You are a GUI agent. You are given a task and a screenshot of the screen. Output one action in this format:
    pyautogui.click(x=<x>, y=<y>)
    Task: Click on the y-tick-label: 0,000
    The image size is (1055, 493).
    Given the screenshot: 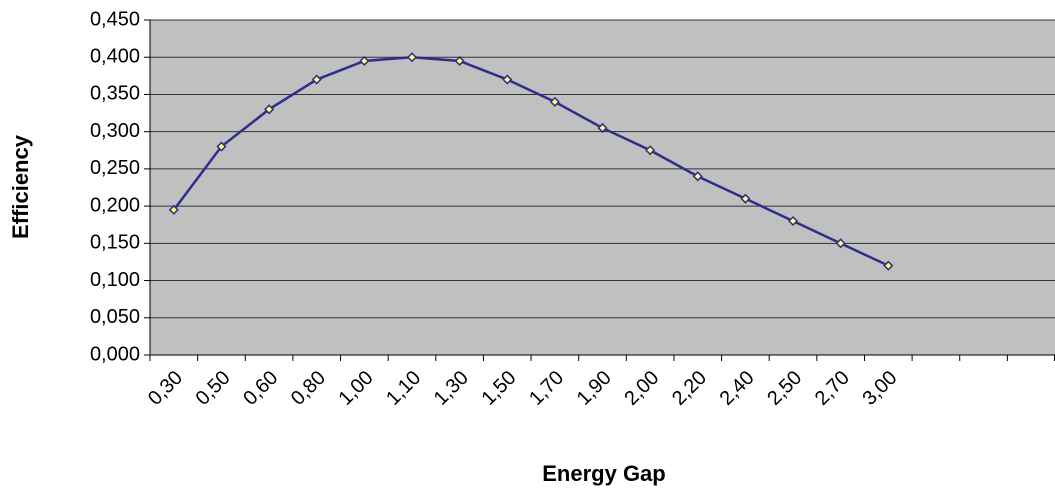 What is the action you would take?
    pyautogui.click(x=115, y=354)
    